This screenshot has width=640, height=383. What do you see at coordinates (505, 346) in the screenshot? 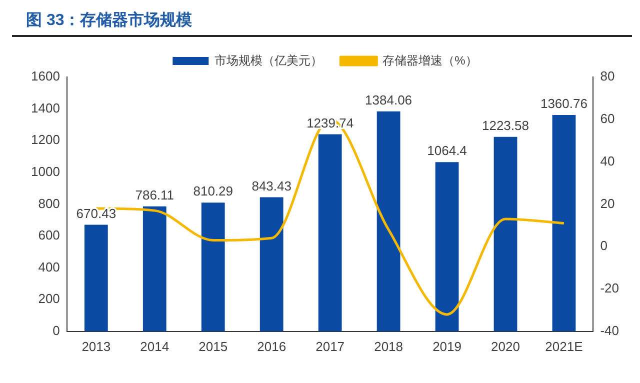
I see `x-tick-label: 2020` at bounding box center [505, 346].